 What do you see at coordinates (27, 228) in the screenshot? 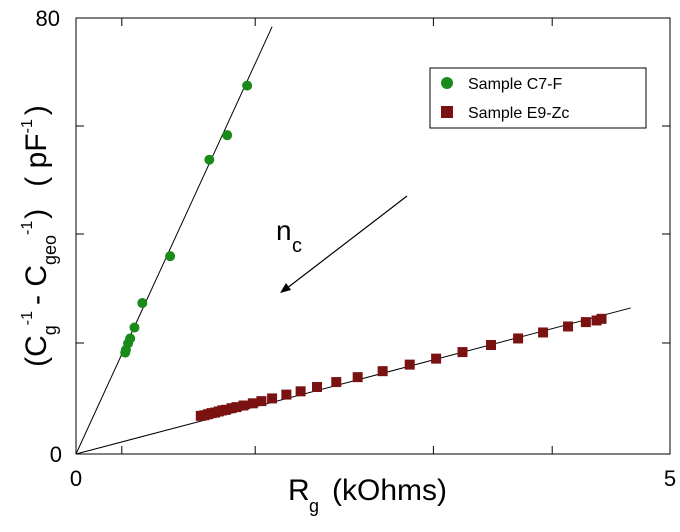
I see `y-title-sup2: -1` at bounding box center [27, 228].